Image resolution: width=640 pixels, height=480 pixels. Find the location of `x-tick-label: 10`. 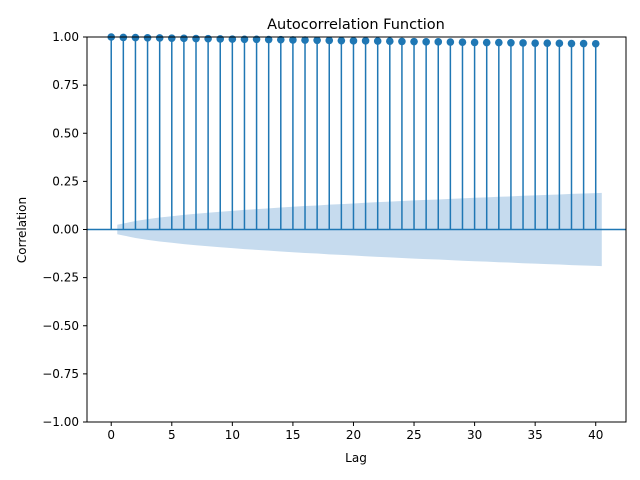

x-tick-label: 10 is located at coordinates (232, 435).